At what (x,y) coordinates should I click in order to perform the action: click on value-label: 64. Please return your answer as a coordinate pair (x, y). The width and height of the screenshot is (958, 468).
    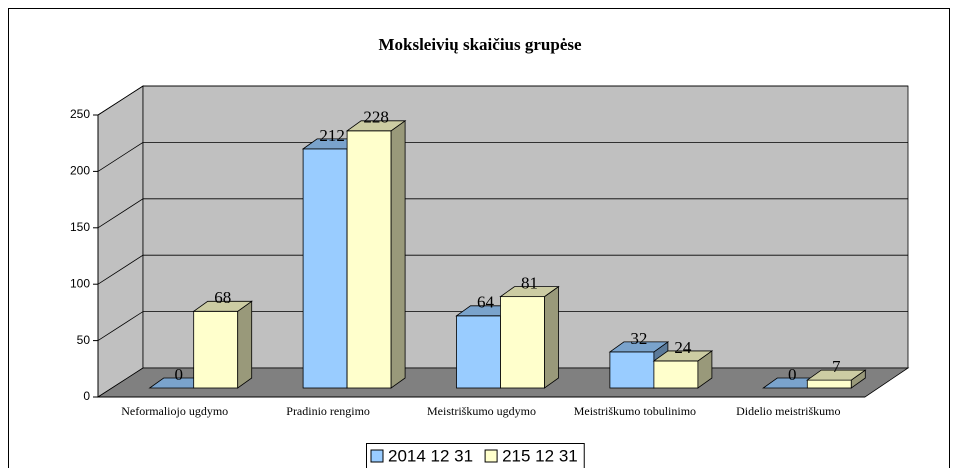
    Looking at the image, I should click on (486, 302).